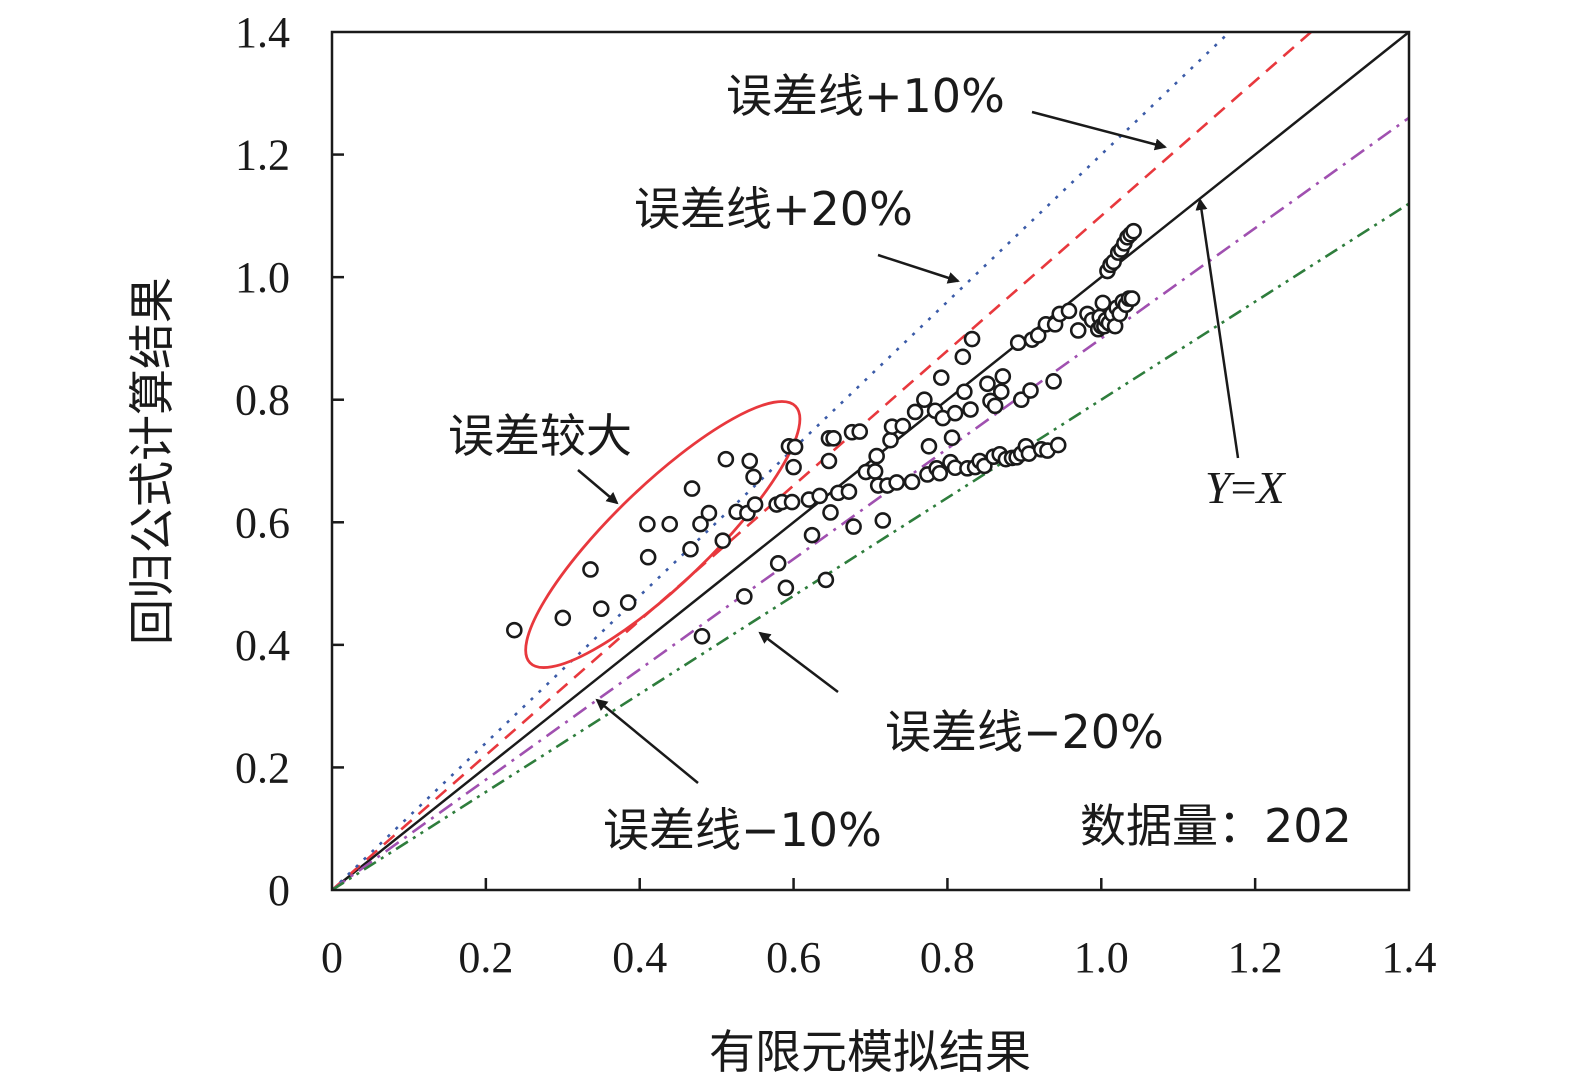 The height and width of the screenshot is (1085, 1575). Describe the element at coordinates (798, 662) in the screenshot. I see `arrow-minus20` at that location.